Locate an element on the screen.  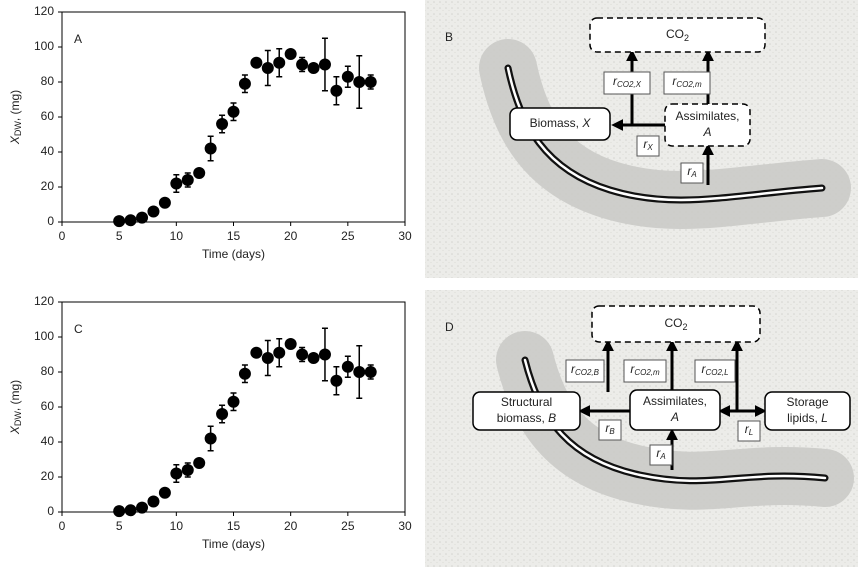
rate-sub: CO2,B is located at coordinates (587, 372).